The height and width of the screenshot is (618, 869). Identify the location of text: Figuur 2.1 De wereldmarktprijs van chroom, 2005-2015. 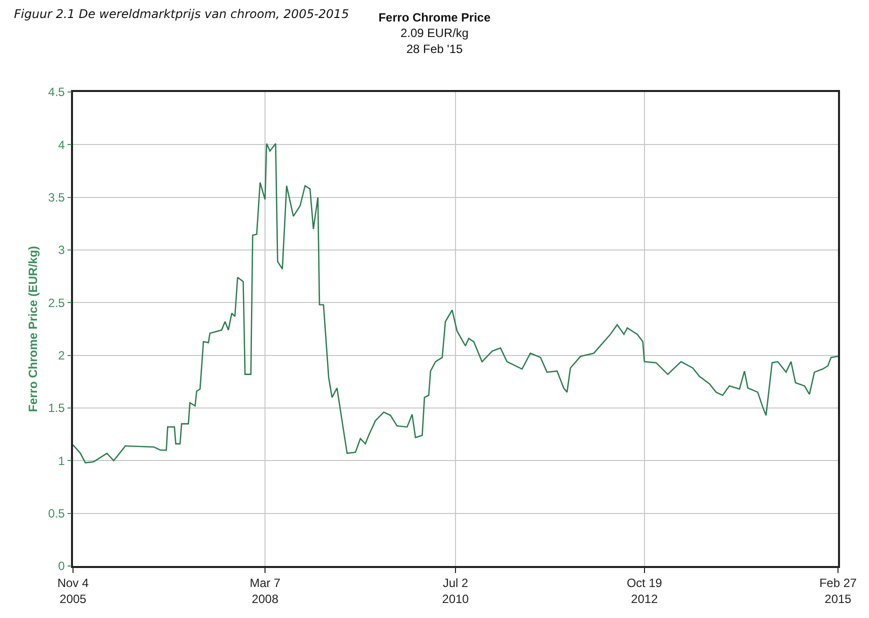
(181, 14).